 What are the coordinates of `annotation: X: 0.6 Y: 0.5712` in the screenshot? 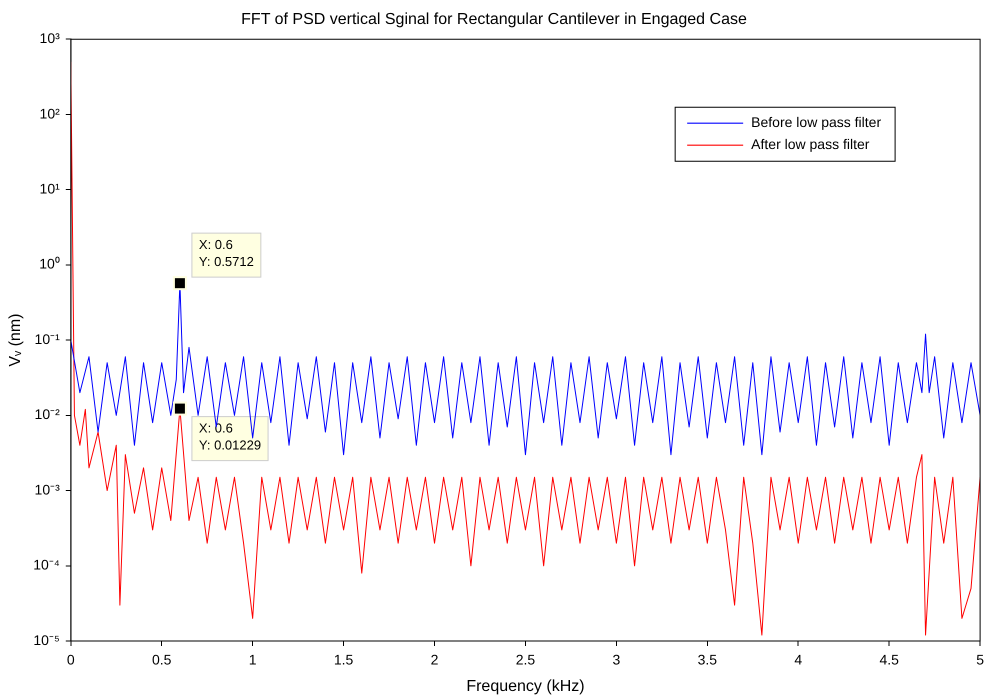 It's located at (226, 253).